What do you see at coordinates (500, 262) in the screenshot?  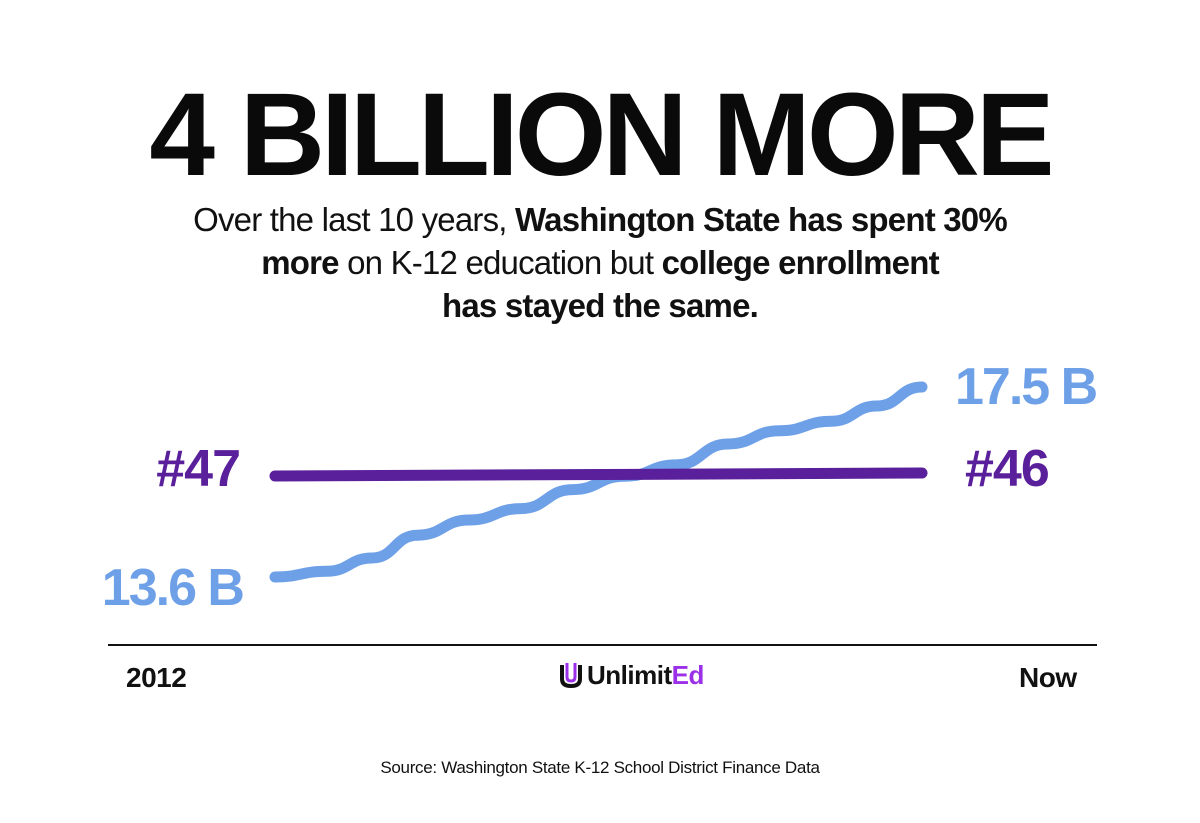 I see `subtitle-text-2: on K-12 education but` at bounding box center [500, 262].